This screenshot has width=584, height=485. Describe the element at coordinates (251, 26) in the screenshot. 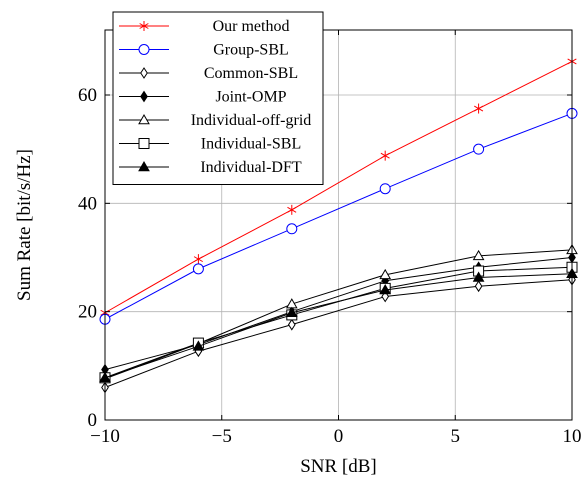

I see `legend-label: Our method` at that location.